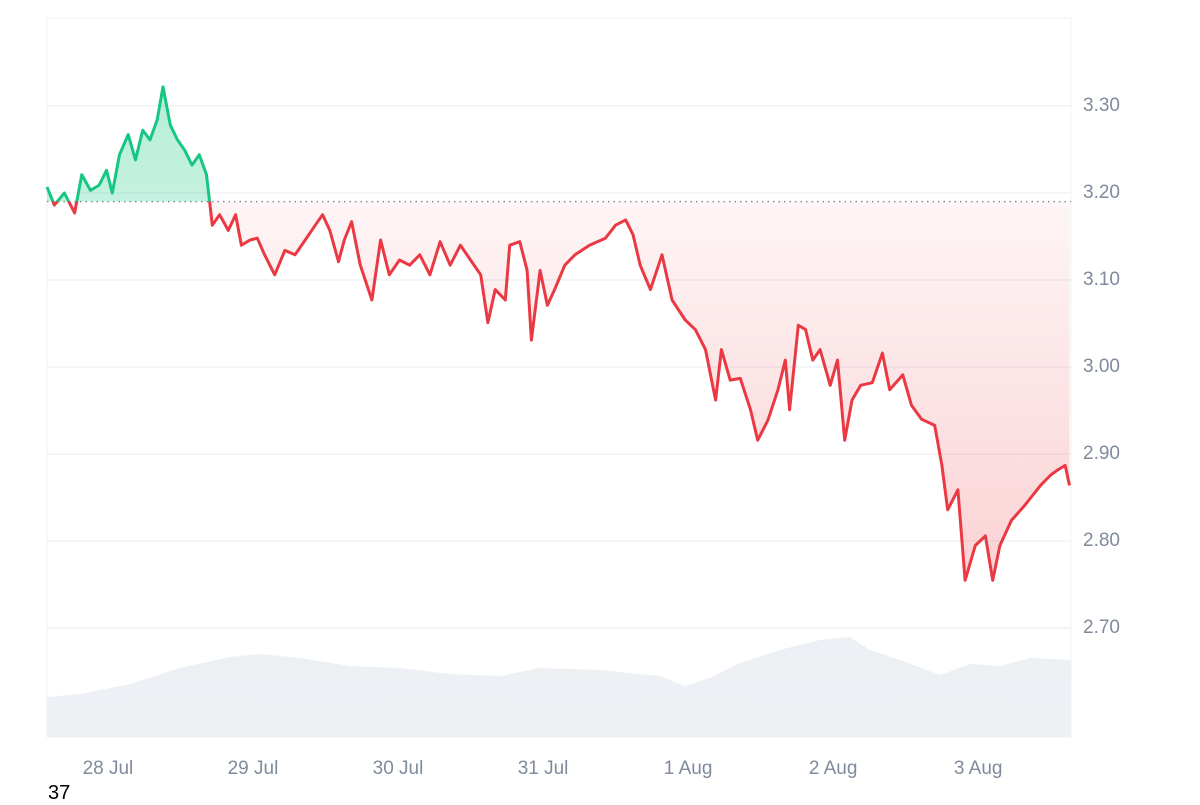  Describe the element at coordinates (833, 768) in the screenshot. I see `x-tick-label: 2 Aug` at that location.